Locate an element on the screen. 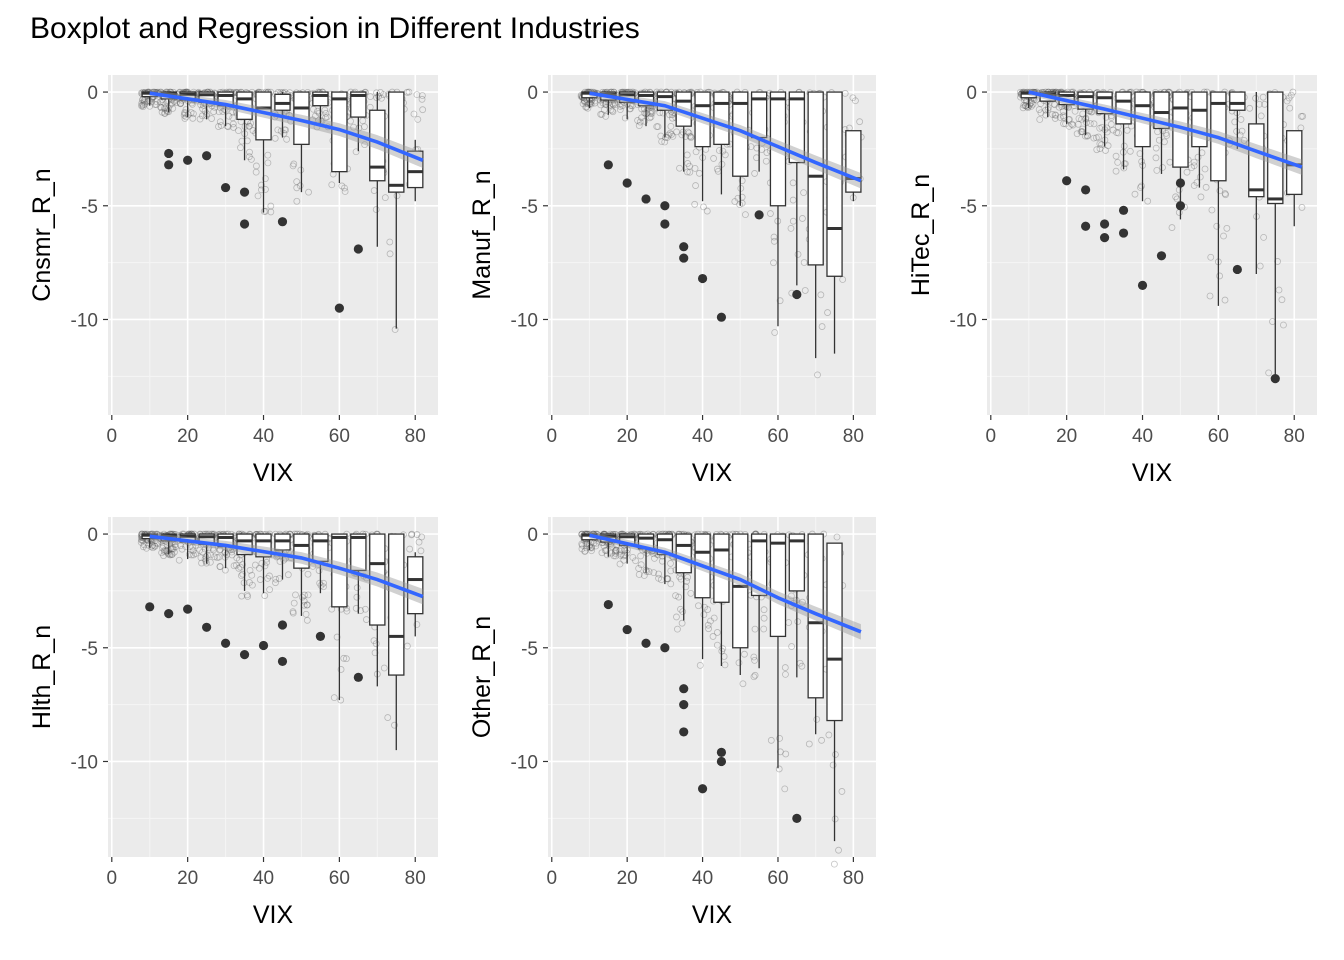 This screenshot has width=1344, height=960. x-tick-label: 40 is located at coordinates (702, 878).